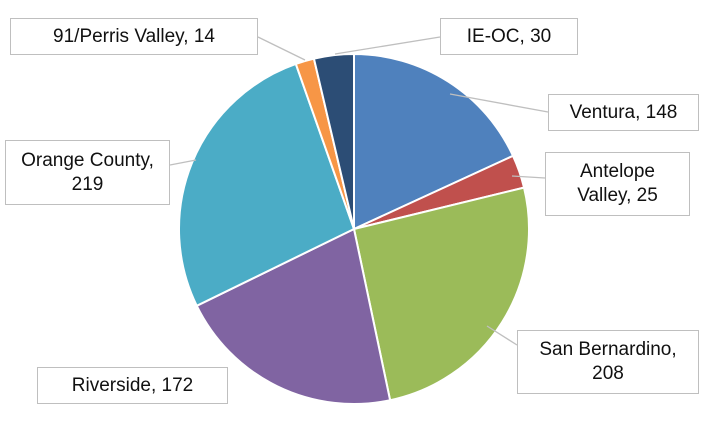 This screenshot has width=716, height=440. Describe the element at coordinates (87, 172) in the screenshot. I see `data-label: Orange County, 219` at that location.